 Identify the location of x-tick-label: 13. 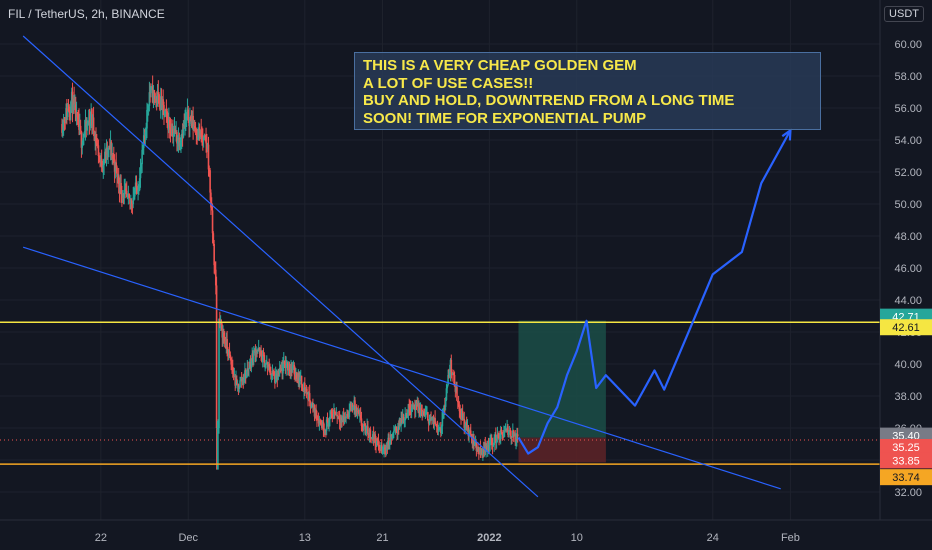
(305, 538).